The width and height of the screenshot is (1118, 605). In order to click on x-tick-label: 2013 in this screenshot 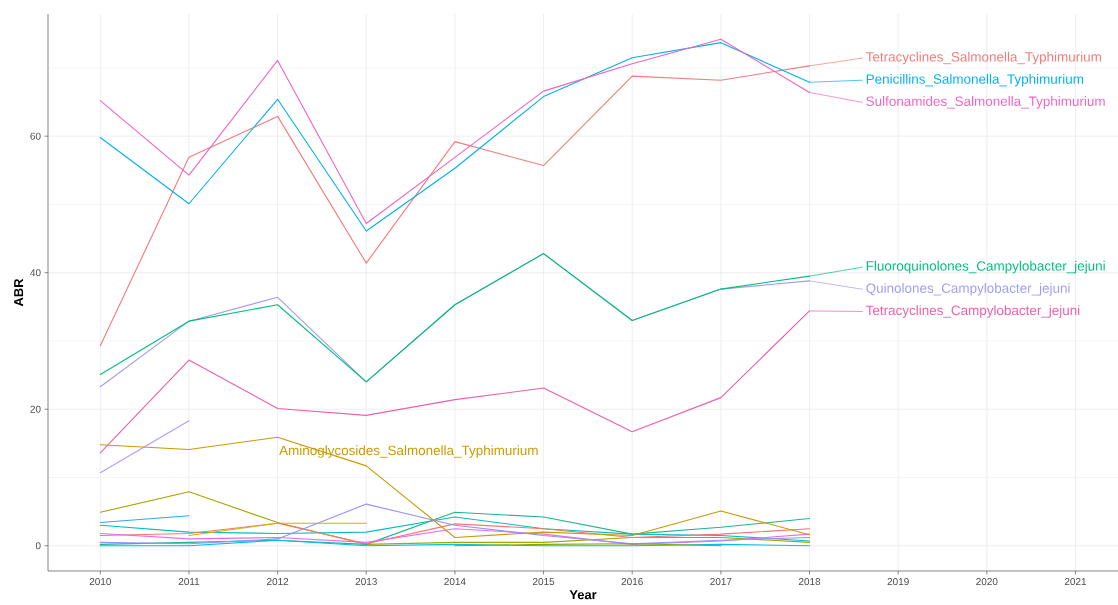, I will do `click(366, 582)`.